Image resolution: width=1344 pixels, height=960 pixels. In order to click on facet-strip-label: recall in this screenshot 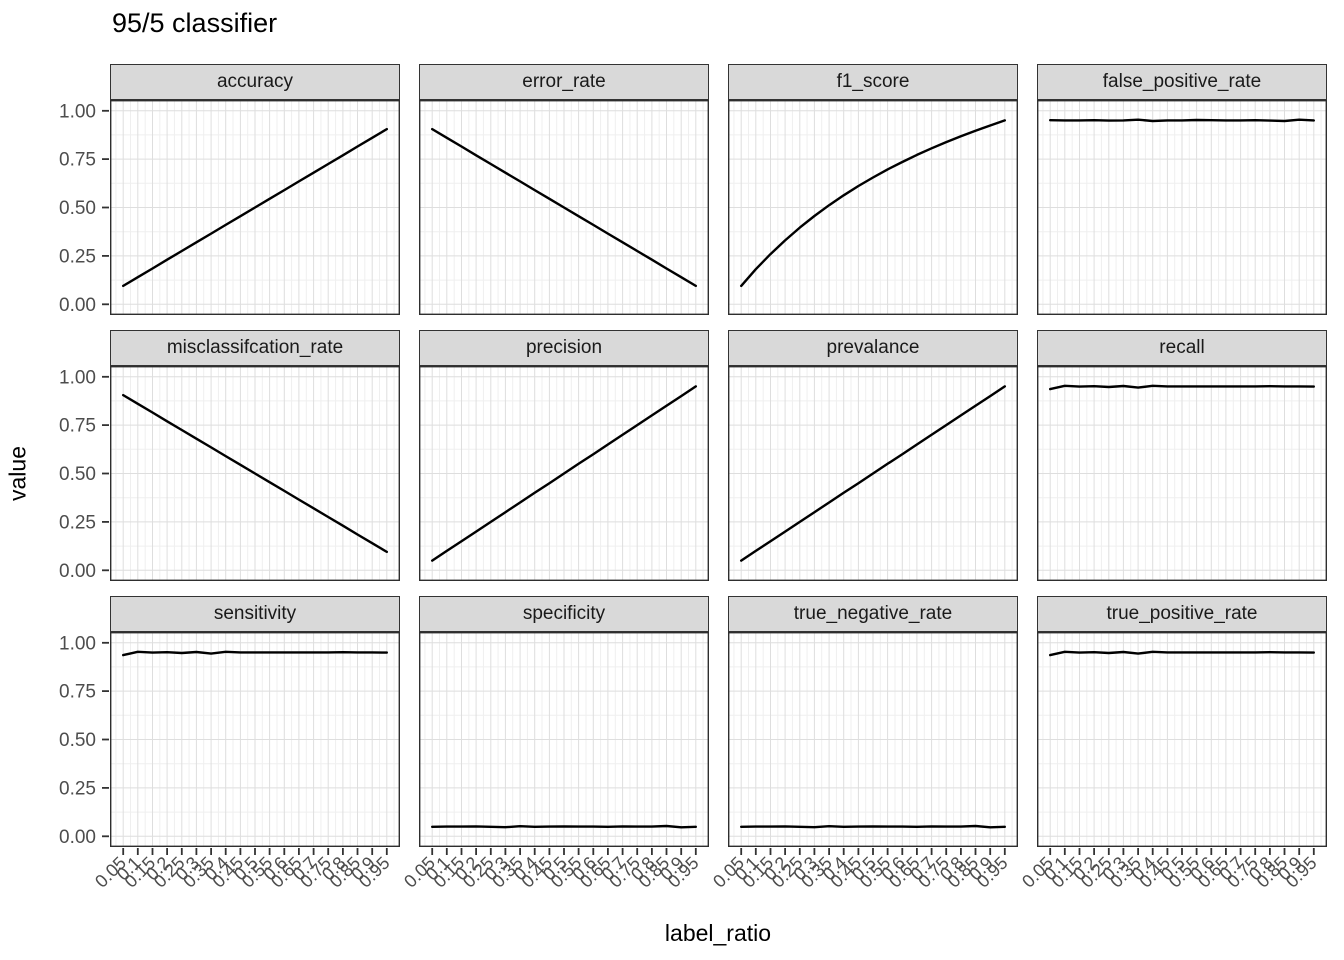, I will do `click(1182, 347)`.